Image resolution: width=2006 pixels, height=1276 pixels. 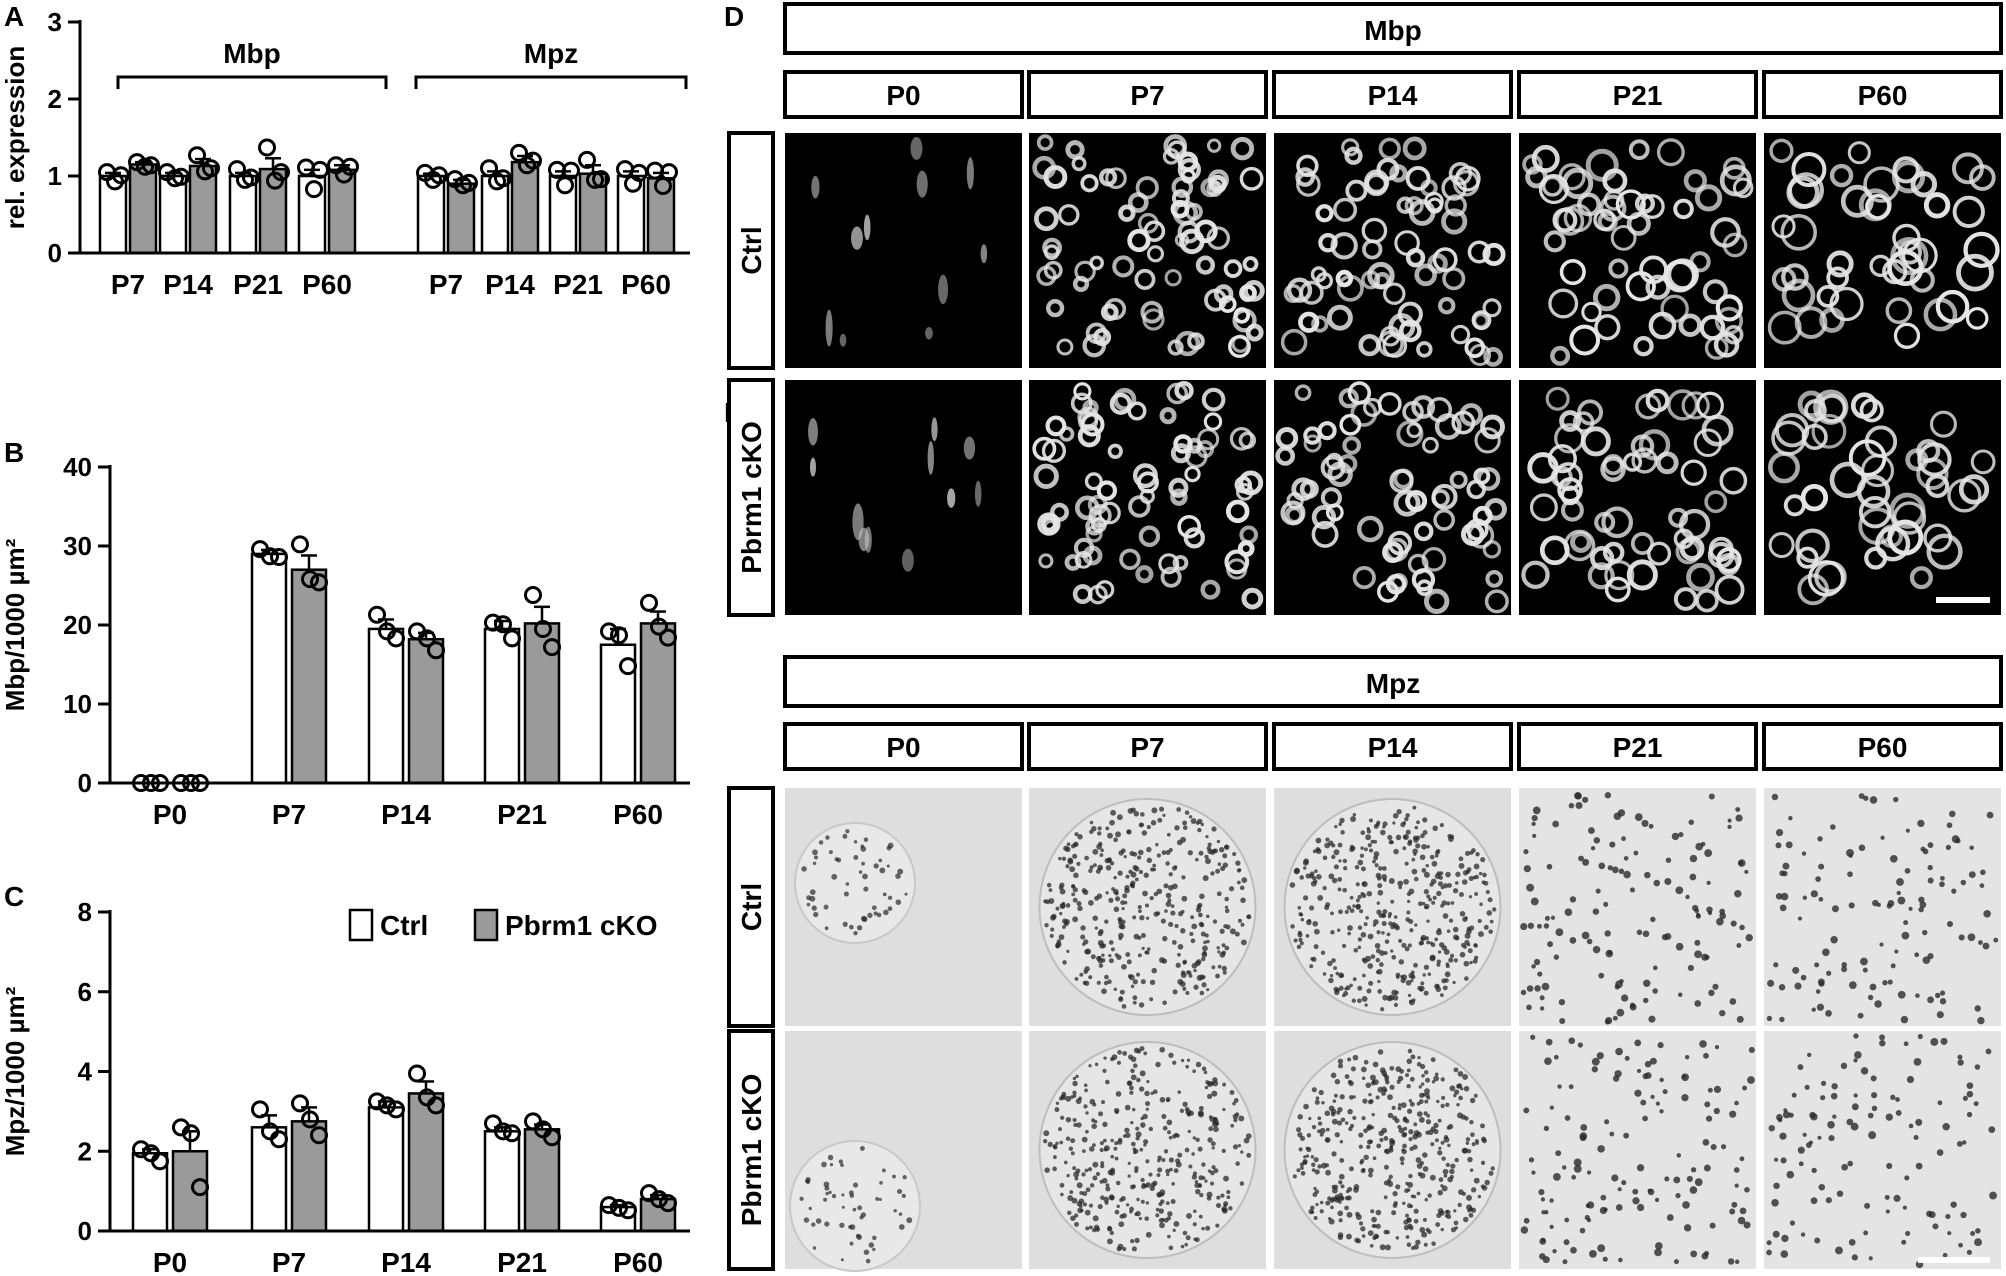 I want to click on y-tick-label: 20, so click(x=77, y=625).